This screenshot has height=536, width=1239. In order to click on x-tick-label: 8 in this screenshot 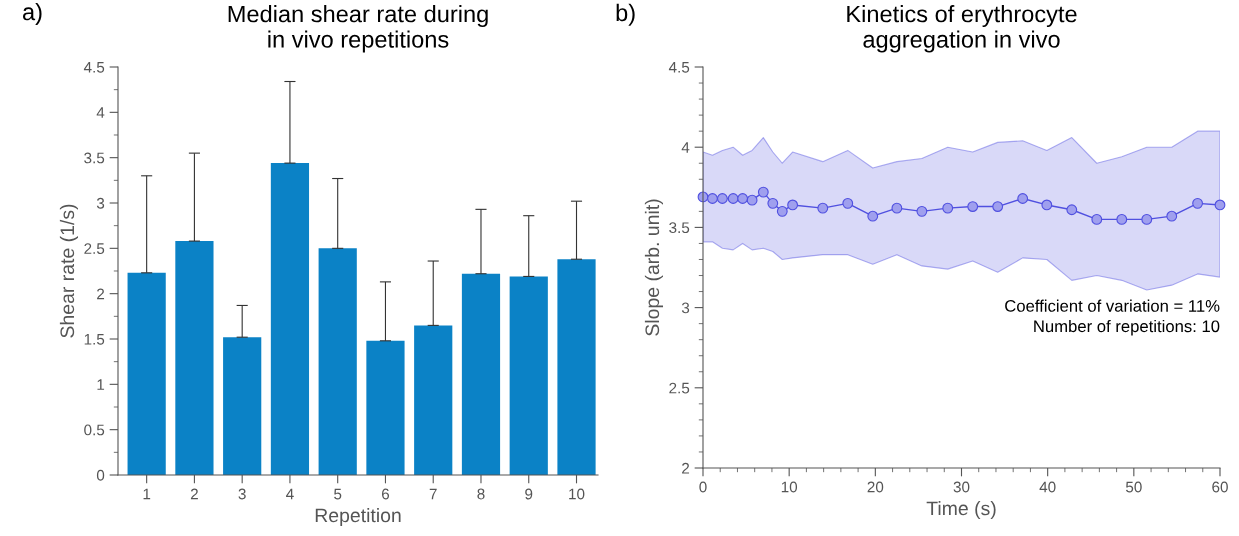, I will do `click(481, 494)`.